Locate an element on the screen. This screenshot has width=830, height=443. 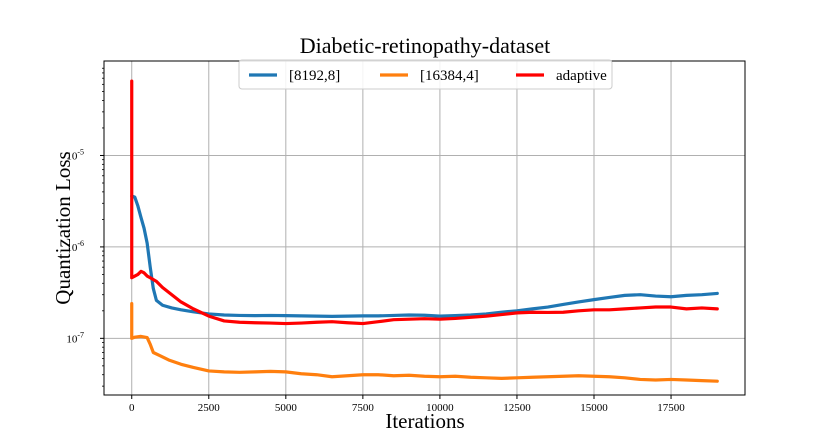
legend-entry-1: [8192,8] is located at coordinates (294, 76).